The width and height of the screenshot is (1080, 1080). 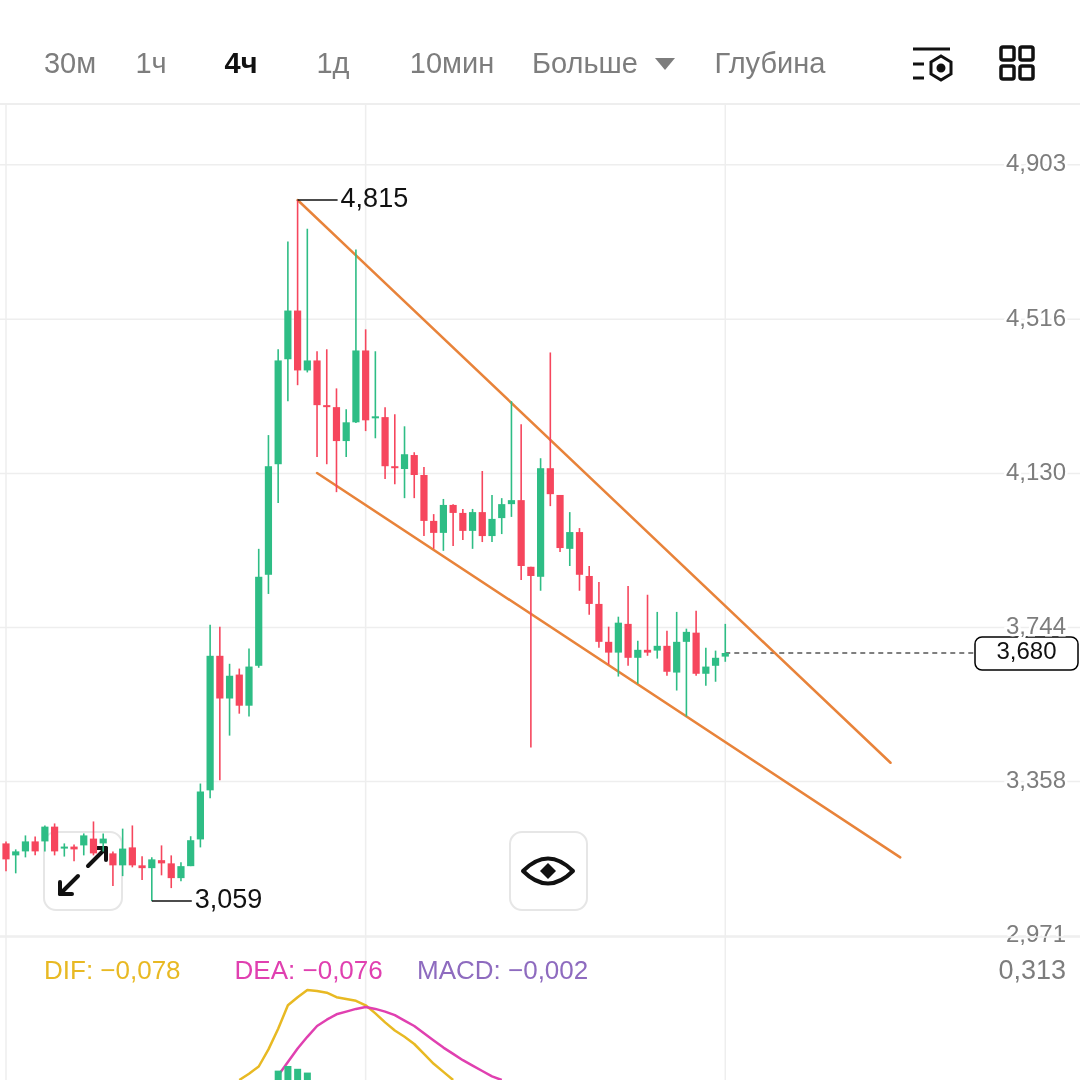 I want to click on y-tick-label: 4,130, so click(x=1035, y=471).